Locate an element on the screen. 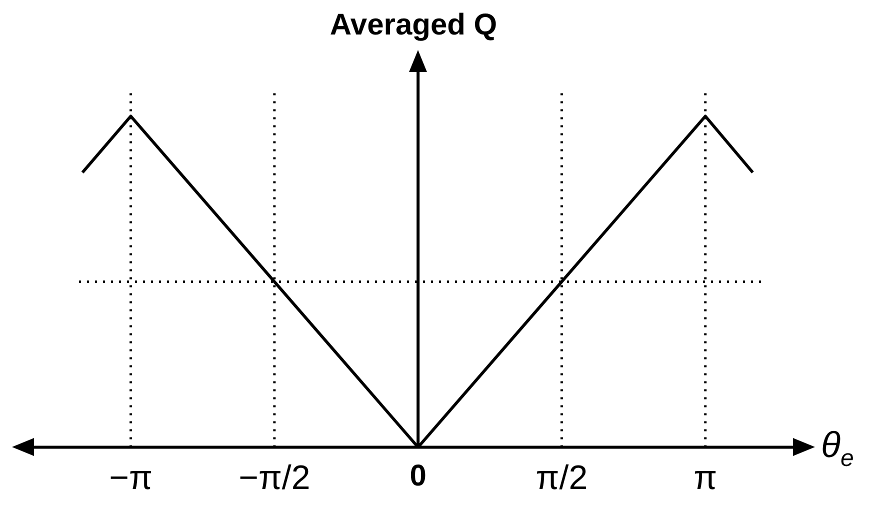 This screenshot has height=520, width=893. chart-title: Averaged Q is located at coordinates (414, 25).